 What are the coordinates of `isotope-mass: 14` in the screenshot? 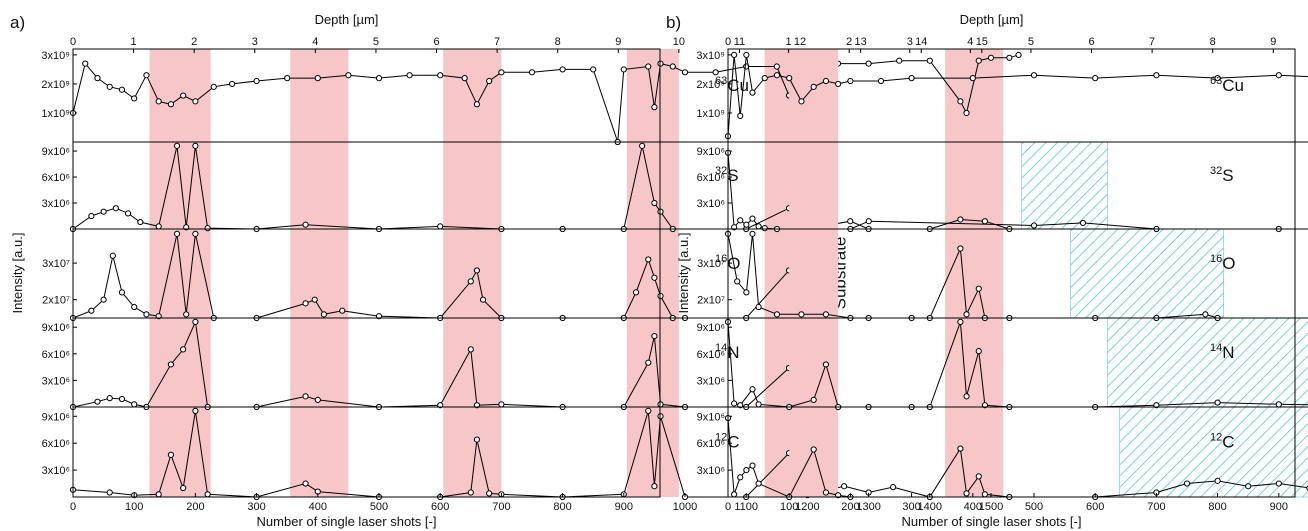 It's located at (721, 348).